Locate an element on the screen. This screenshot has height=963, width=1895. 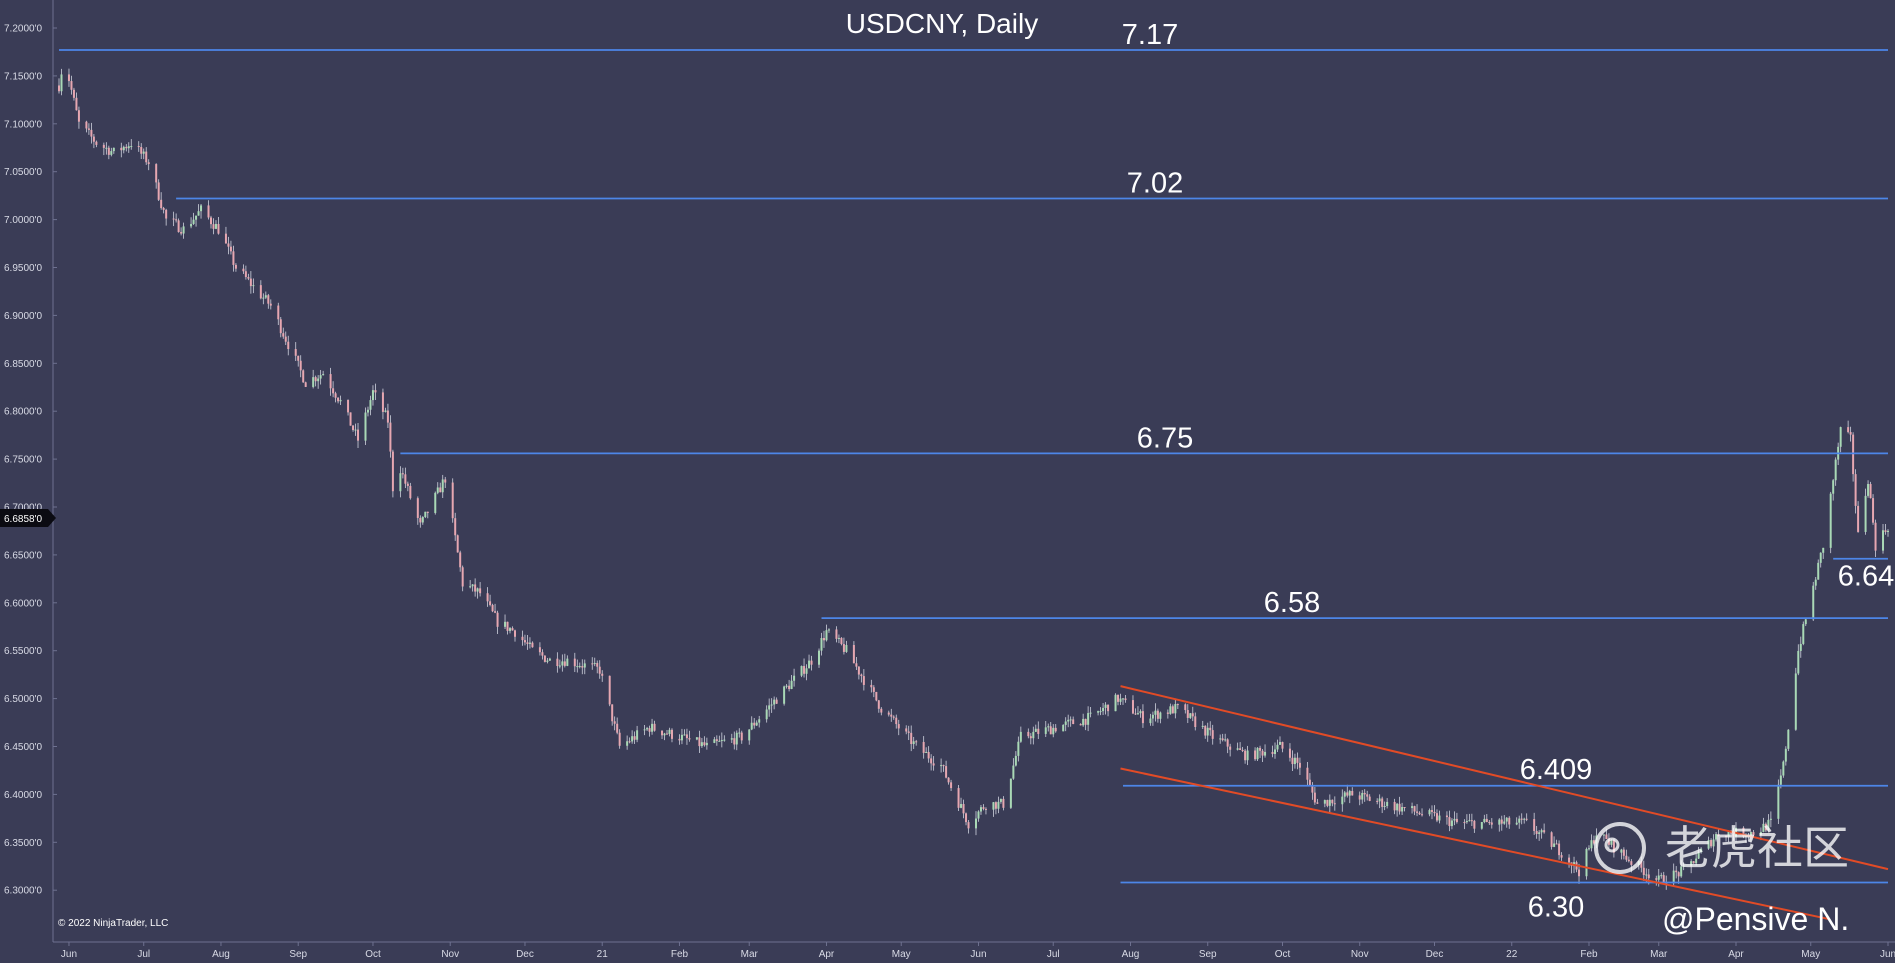
x-tick-label: Jul is located at coordinates (143, 954).